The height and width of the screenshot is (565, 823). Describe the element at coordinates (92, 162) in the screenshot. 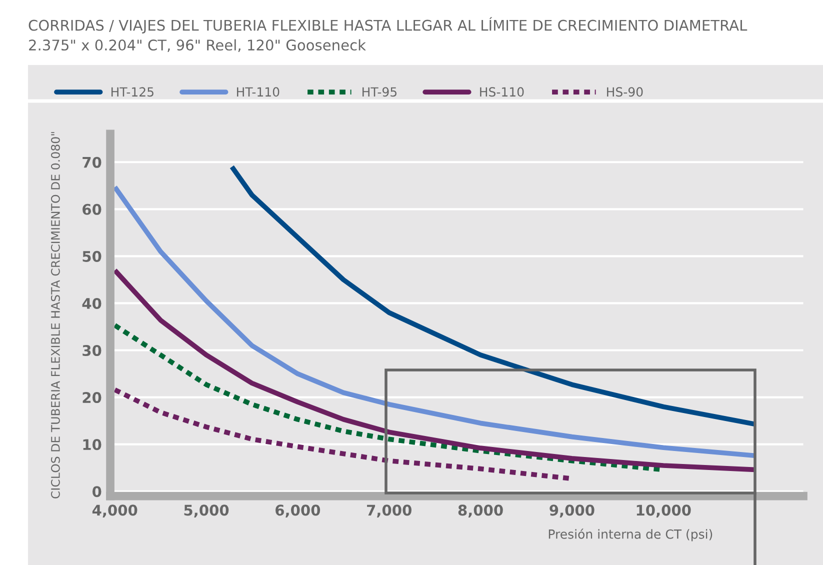

I see `y-tick-label: 70` at that location.